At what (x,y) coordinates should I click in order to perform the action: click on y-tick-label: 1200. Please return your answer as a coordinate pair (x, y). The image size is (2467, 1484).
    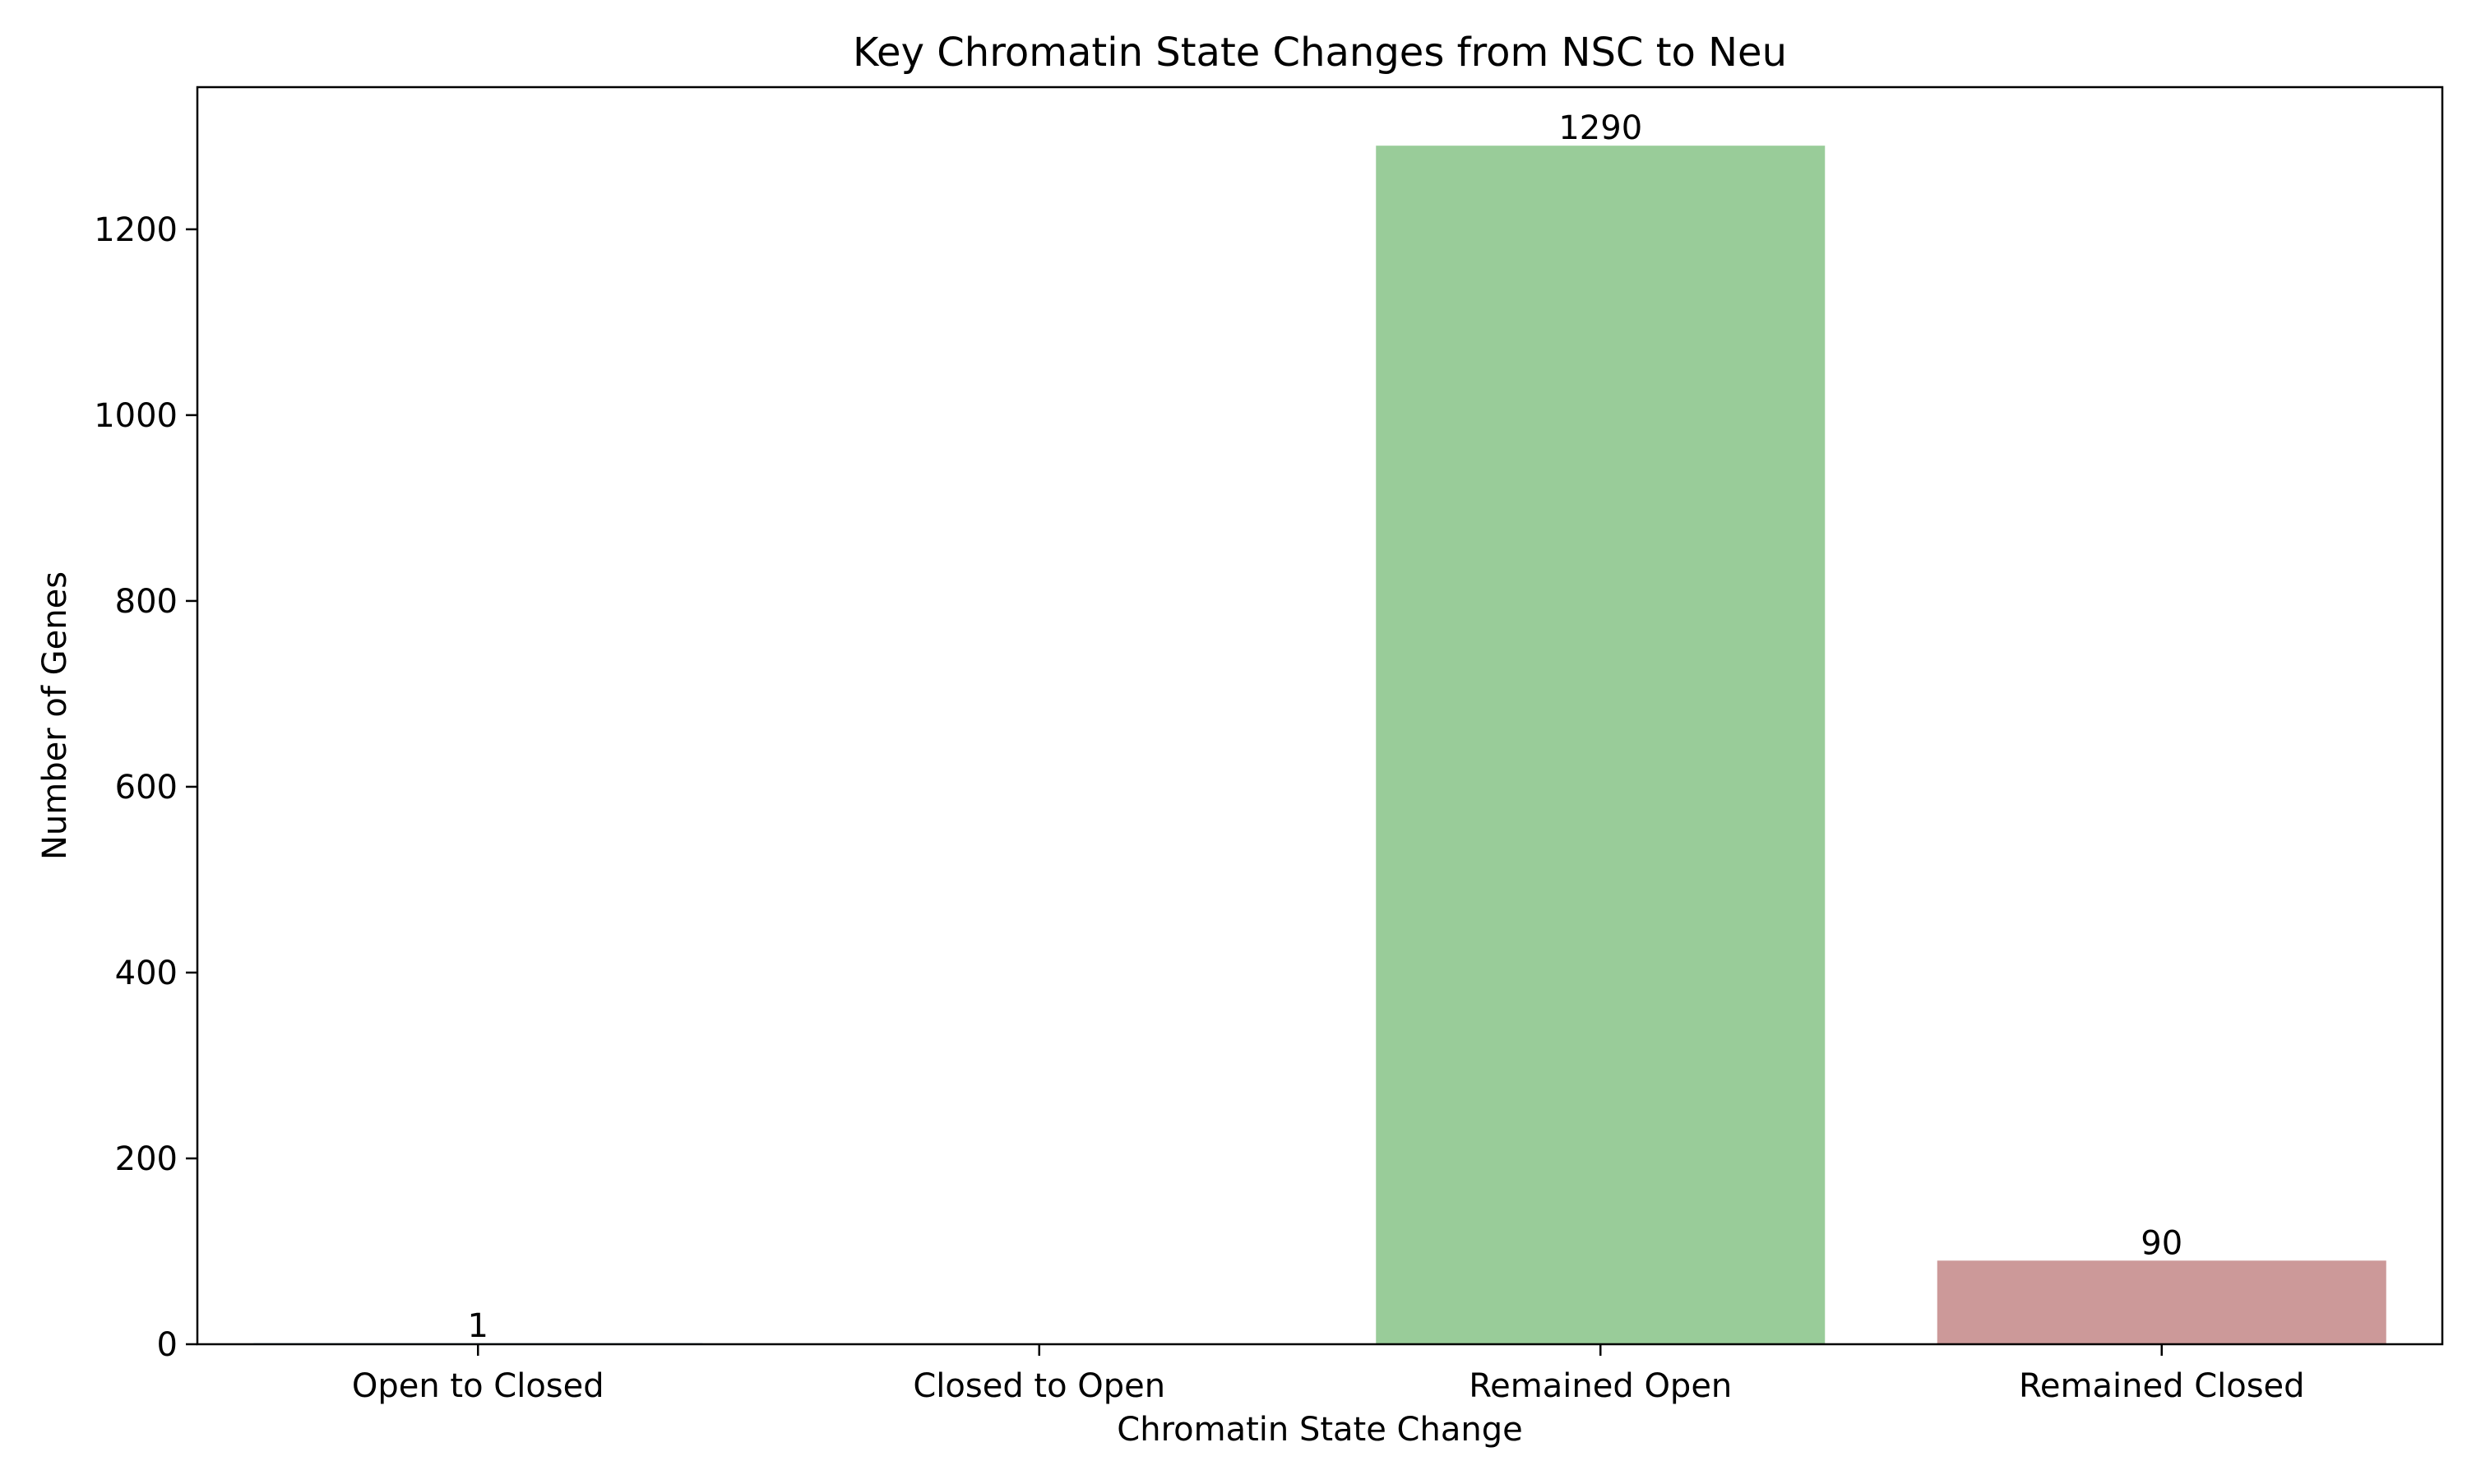
    Looking at the image, I should click on (136, 230).